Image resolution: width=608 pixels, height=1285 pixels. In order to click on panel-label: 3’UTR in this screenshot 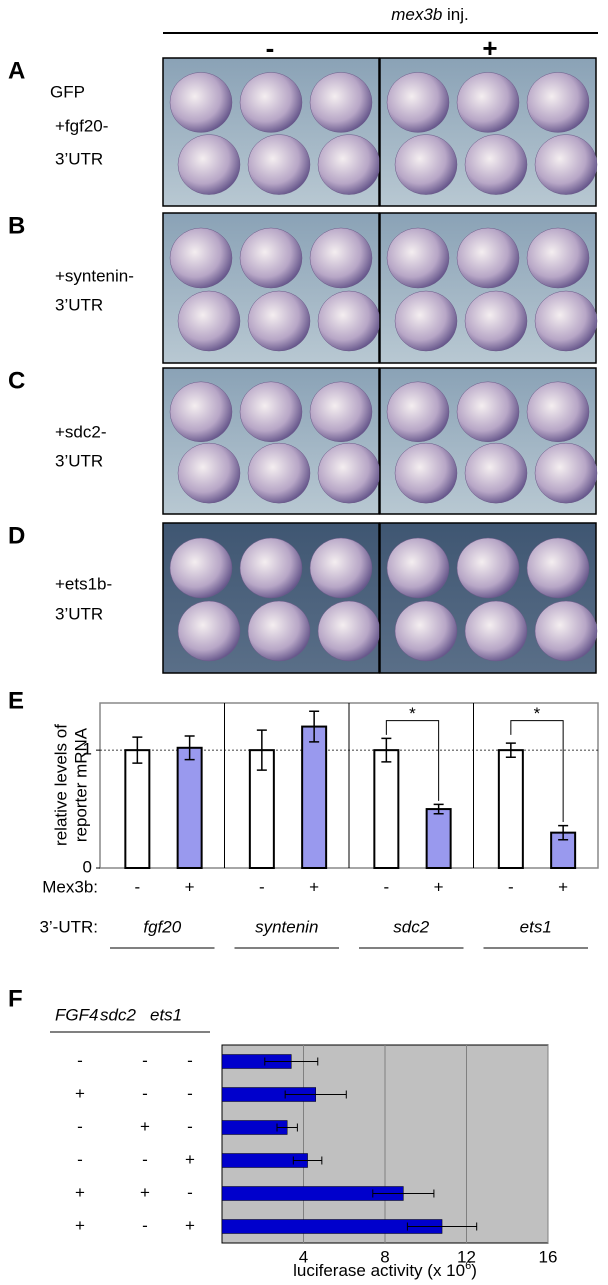, I will do `click(79, 158)`.